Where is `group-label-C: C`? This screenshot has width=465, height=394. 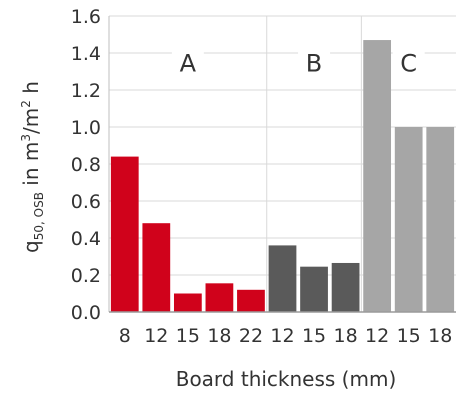 group-label-C: C is located at coordinates (408, 63).